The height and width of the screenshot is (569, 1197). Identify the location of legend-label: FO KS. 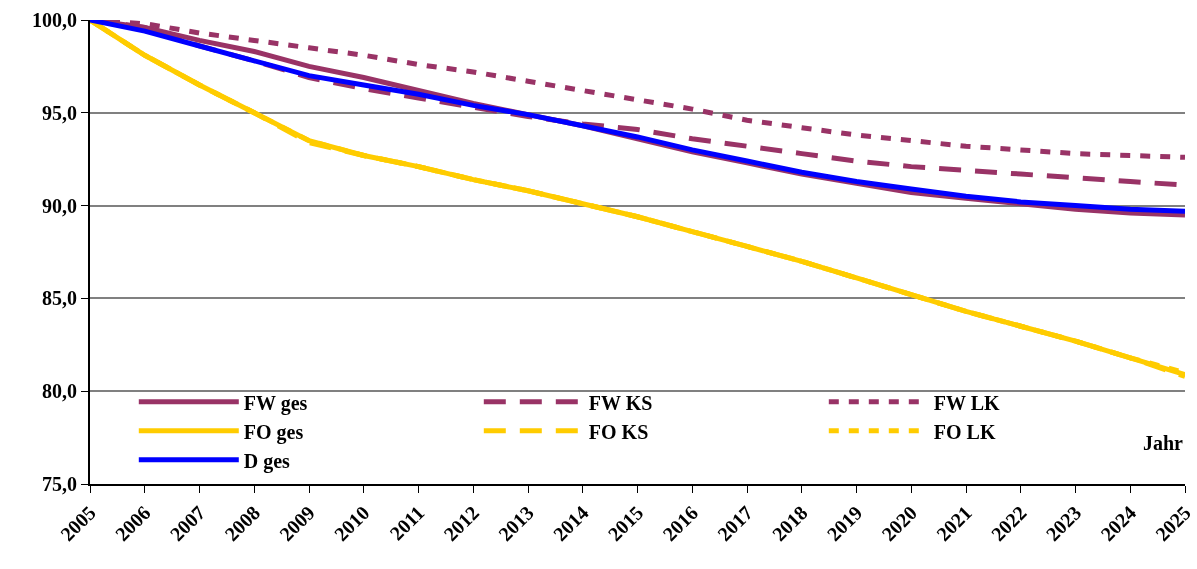
(618, 431).